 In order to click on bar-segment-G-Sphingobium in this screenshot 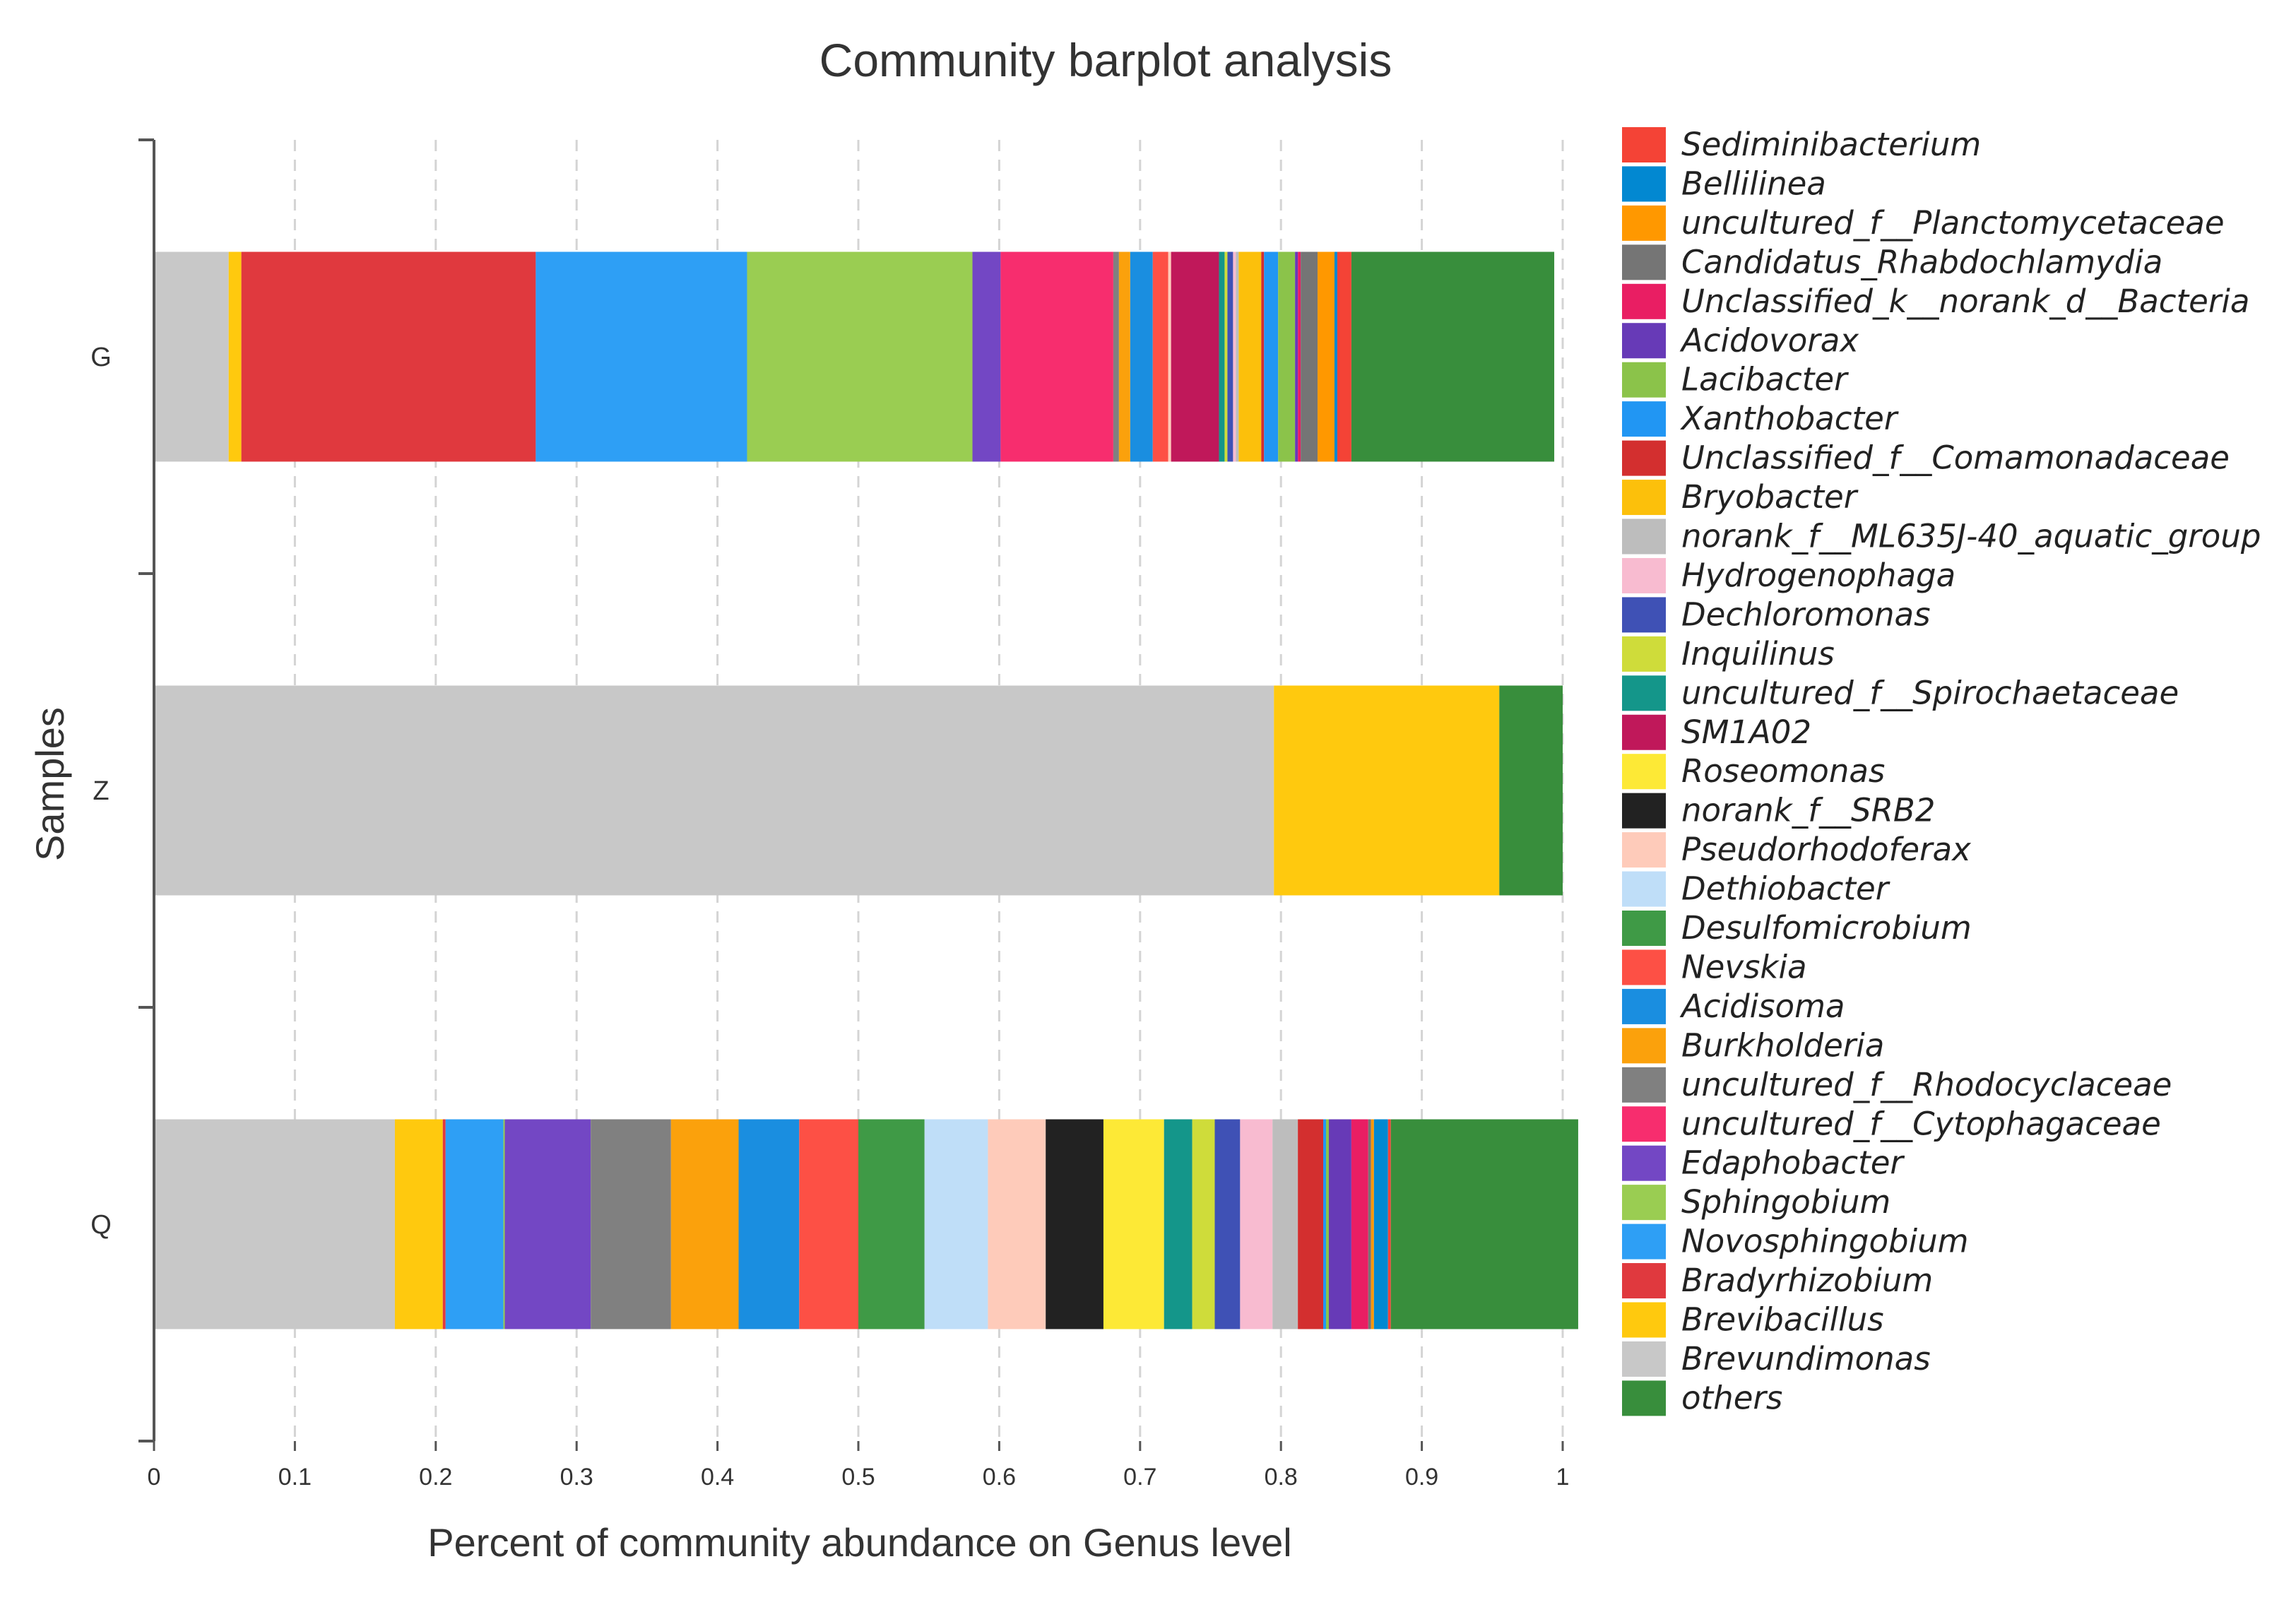, I will do `click(860, 356)`.